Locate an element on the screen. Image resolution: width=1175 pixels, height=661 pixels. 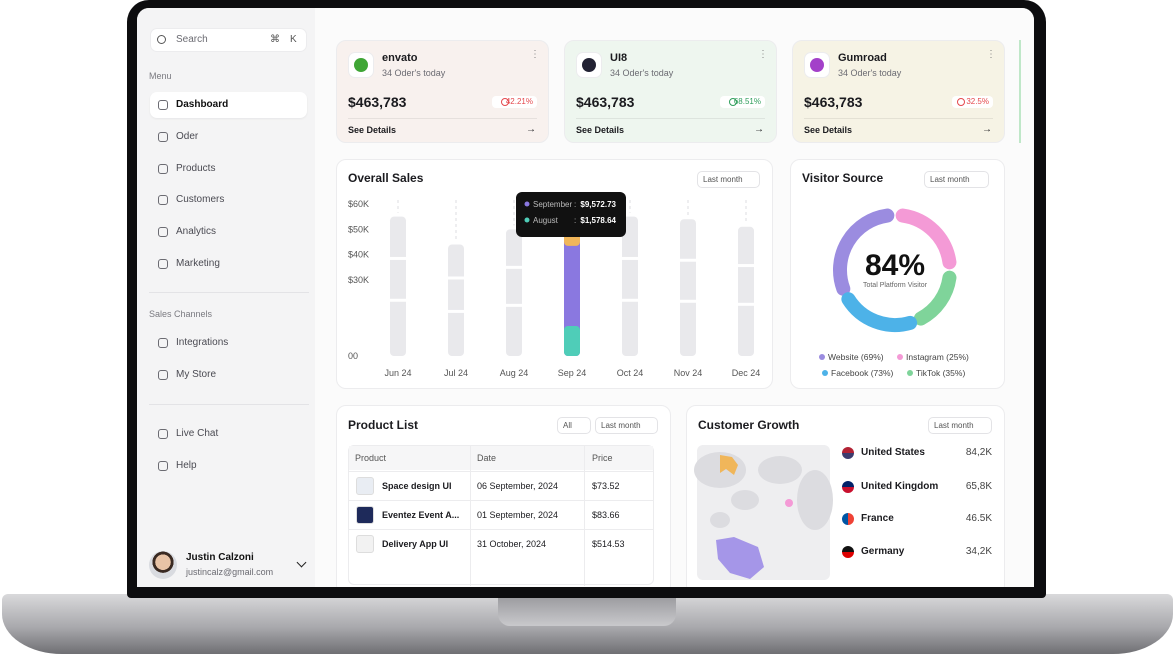
country-value: 34,2K is located at coordinates (978, 551).